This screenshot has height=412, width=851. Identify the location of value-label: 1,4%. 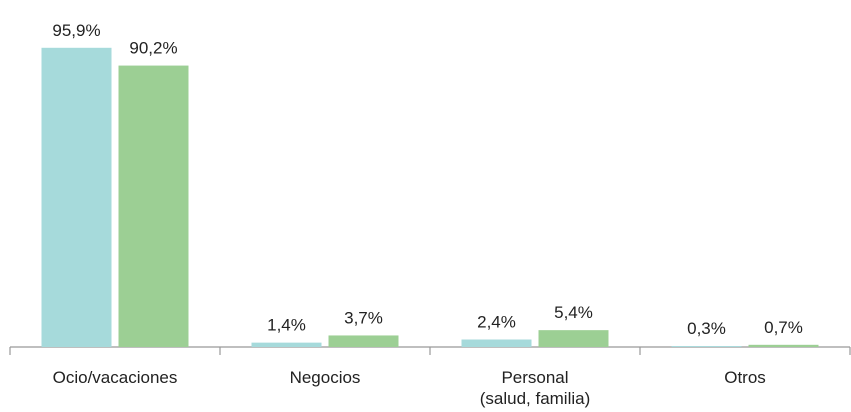
(286, 325).